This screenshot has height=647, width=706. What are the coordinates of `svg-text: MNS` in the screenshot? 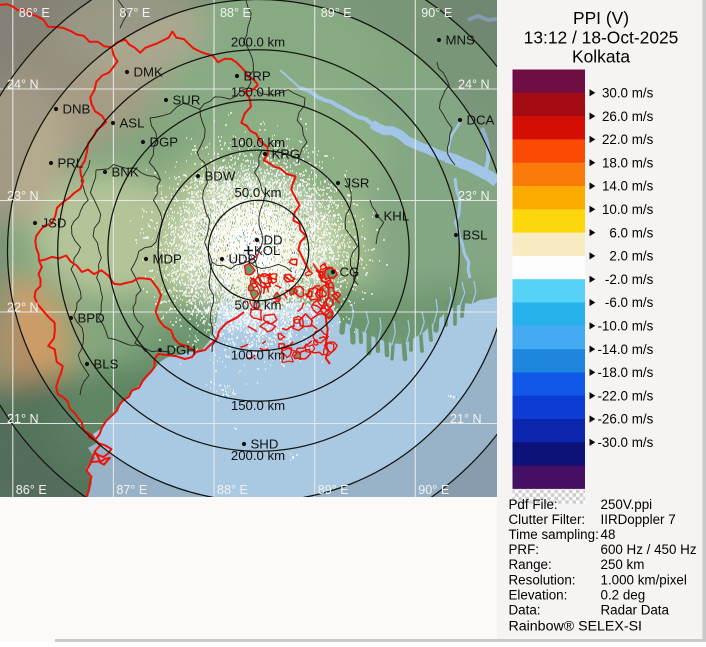 It's located at (461, 40).